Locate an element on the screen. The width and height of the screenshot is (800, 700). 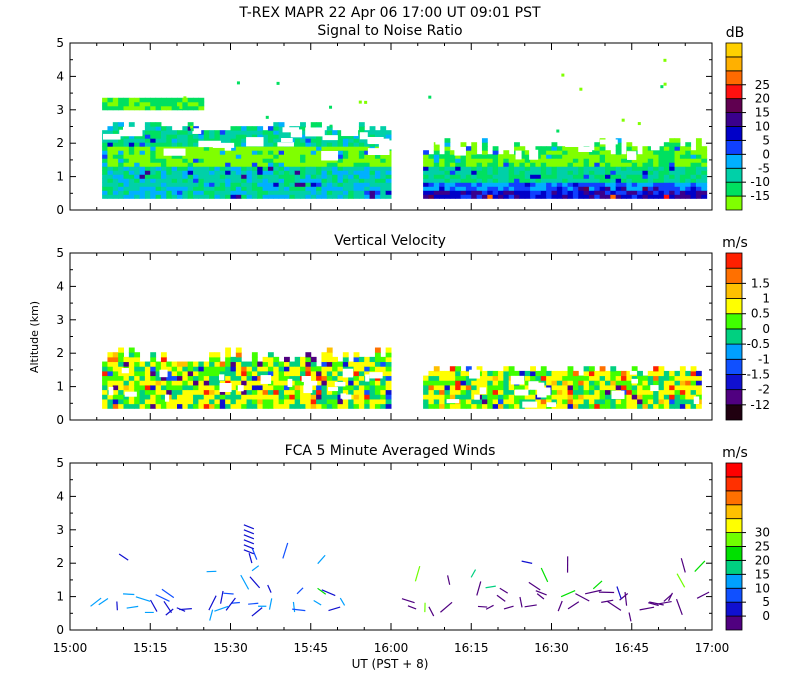
colorbar-tick-label: -1 is located at coordinates (764, 359).